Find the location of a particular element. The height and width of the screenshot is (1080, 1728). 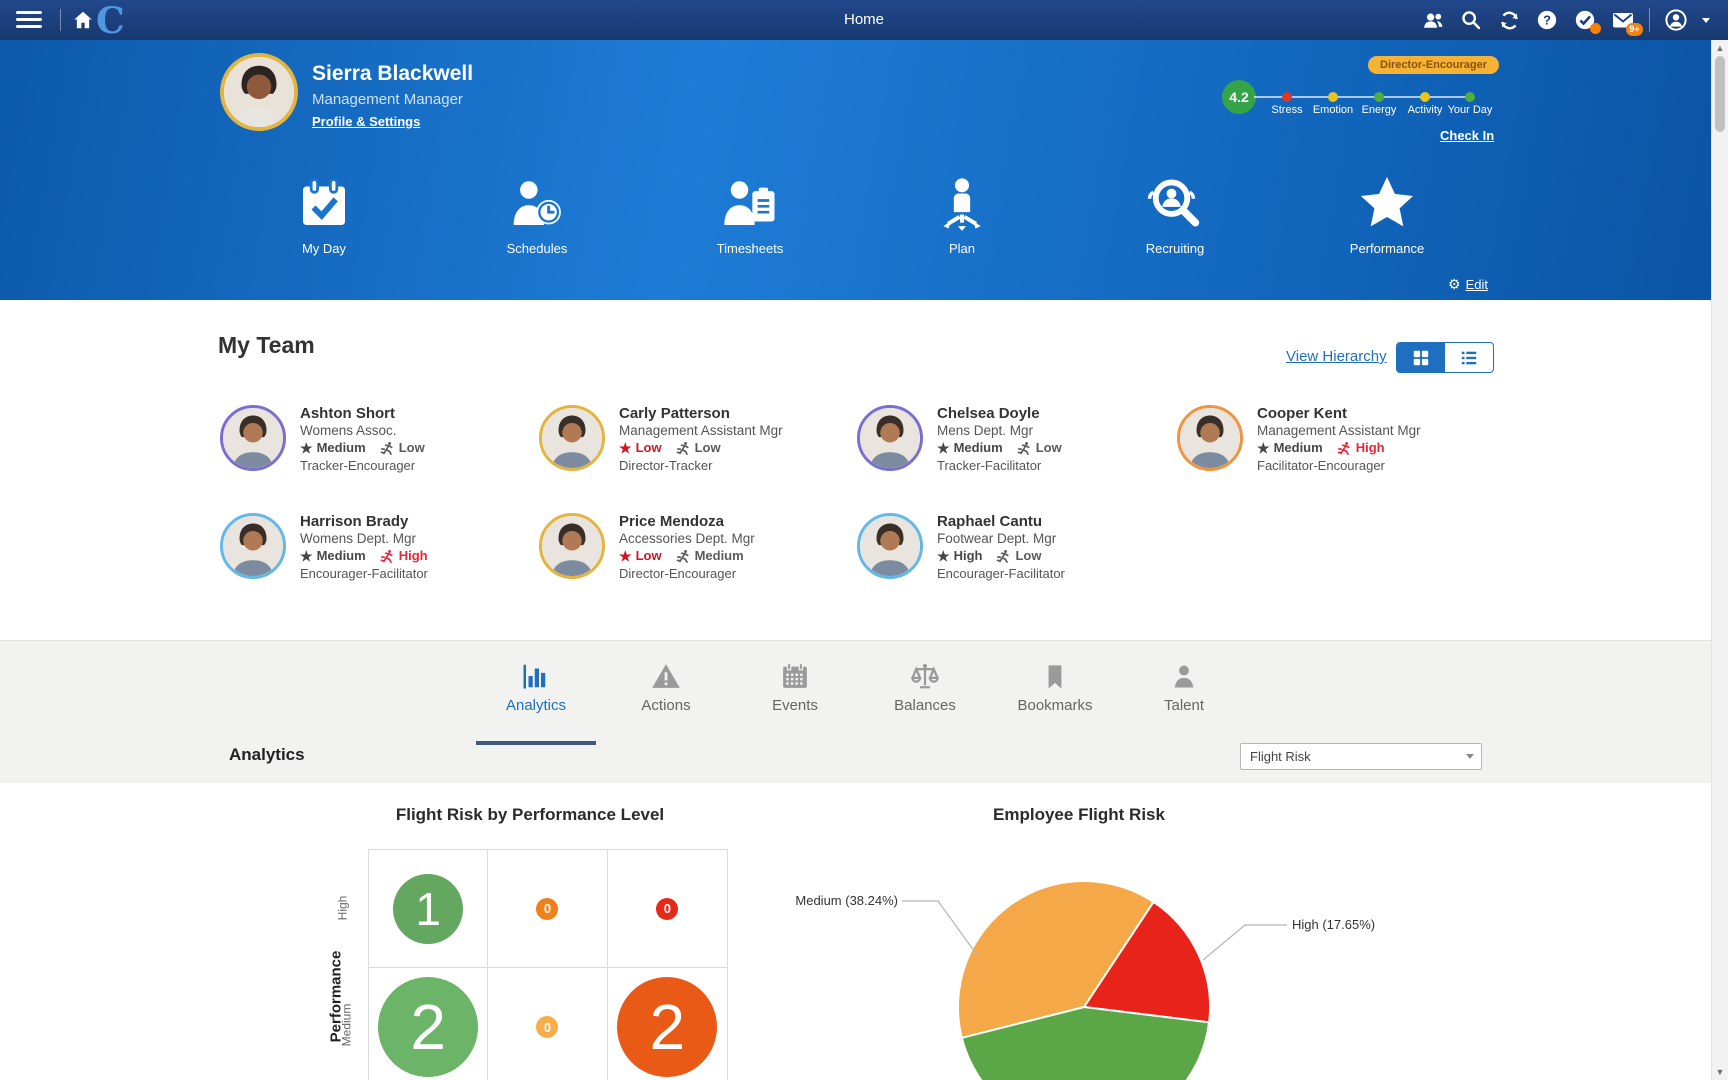

member-role: Accessories Dept. Mgr is located at coordinates (687, 538).